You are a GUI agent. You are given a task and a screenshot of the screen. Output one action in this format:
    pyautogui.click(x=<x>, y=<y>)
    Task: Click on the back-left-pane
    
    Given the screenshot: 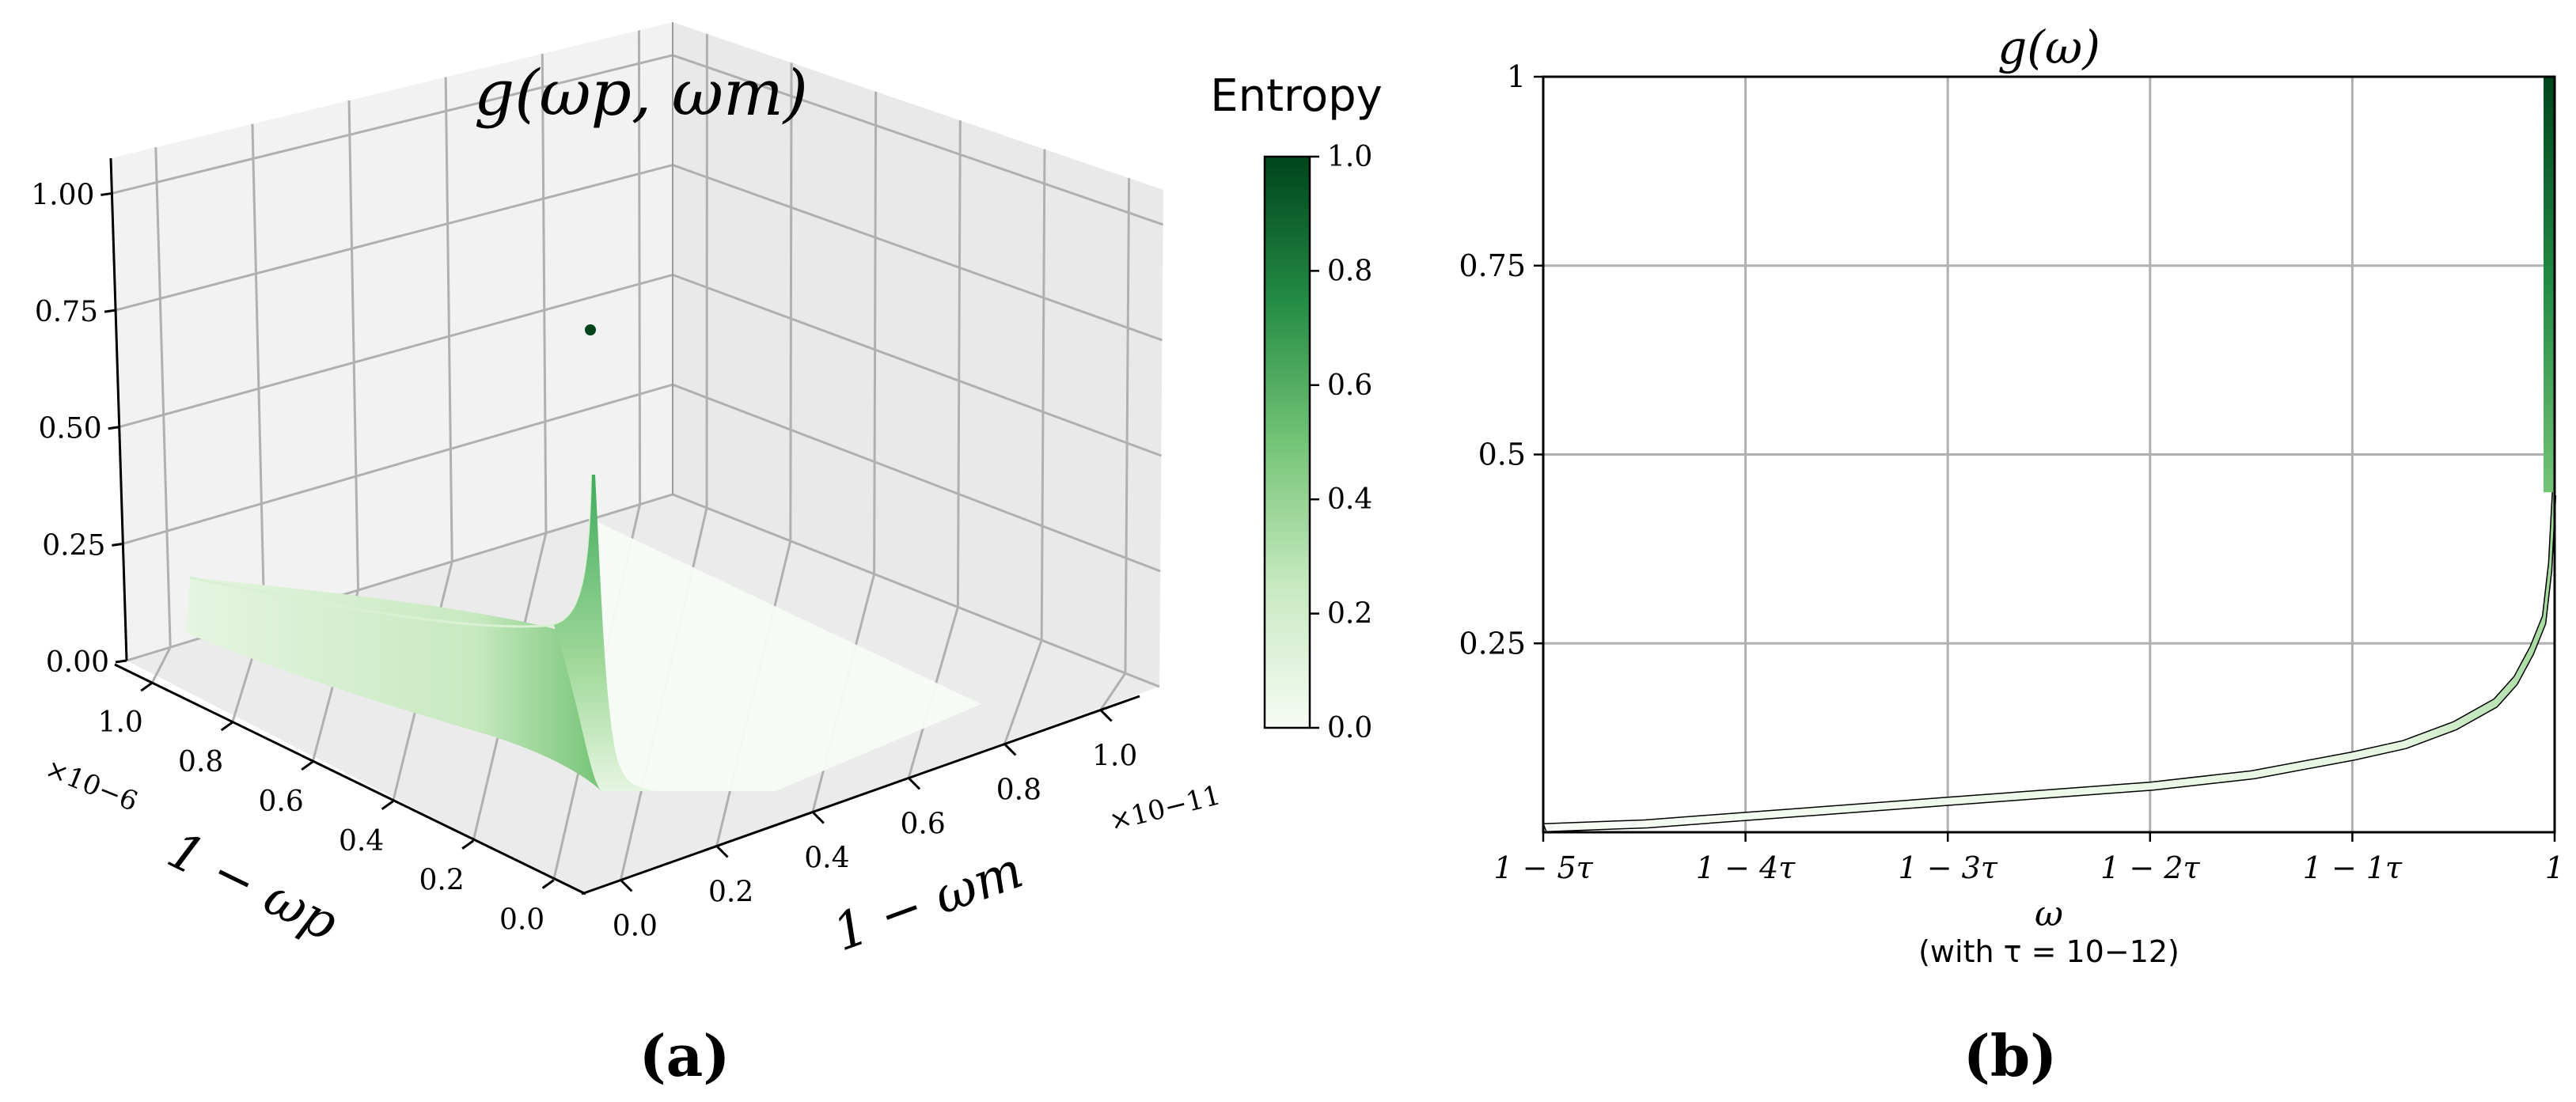 What is the action you would take?
    pyautogui.click(x=392, y=341)
    